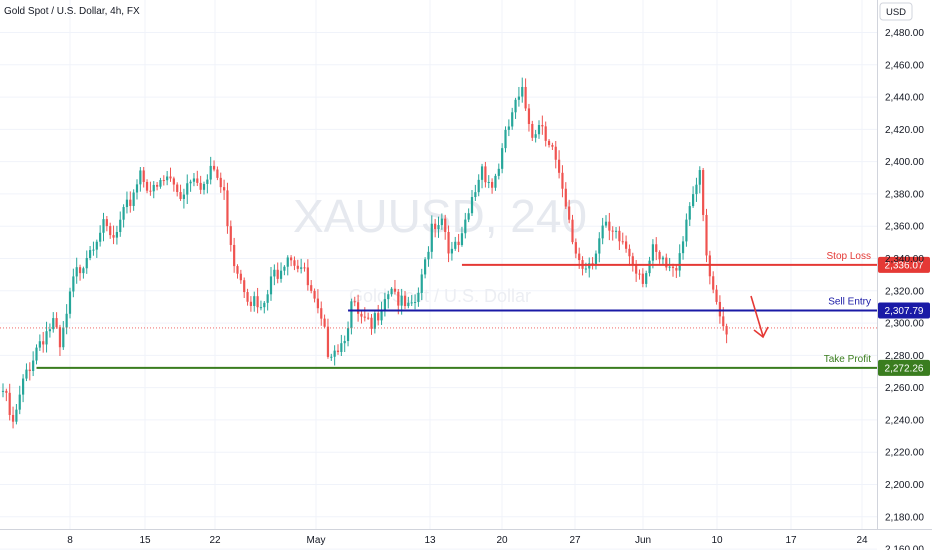  I want to click on arrow-head, so click(761, 332).